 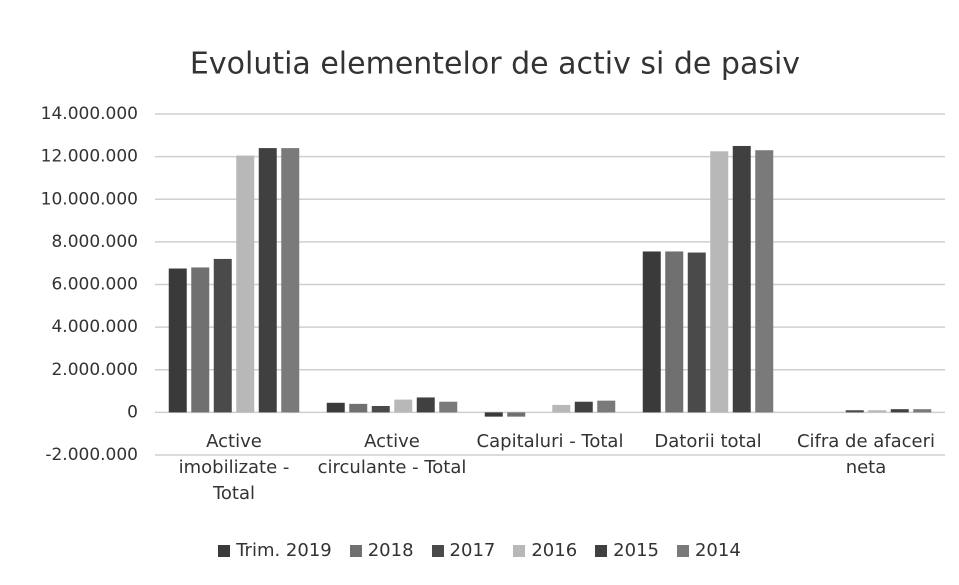 What do you see at coordinates (91, 455) in the screenshot?
I see `y-tick-label: -2.000.000` at bounding box center [91, 455].